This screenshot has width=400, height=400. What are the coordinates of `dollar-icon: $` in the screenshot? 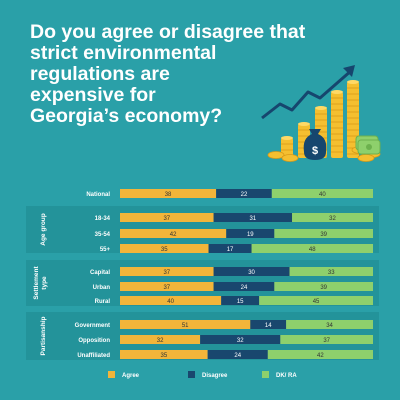 It's located at (315, 151).